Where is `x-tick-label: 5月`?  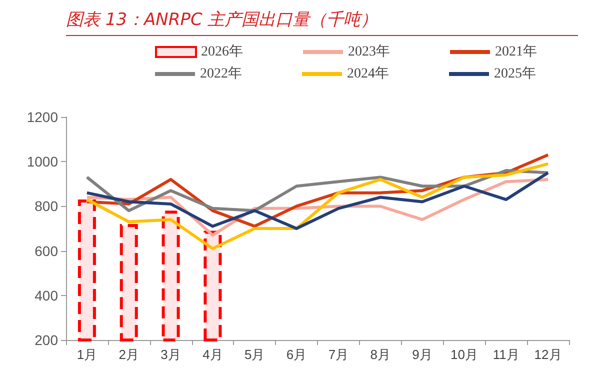
x-tick-label: 5月 is located at coordinates (254, 354).